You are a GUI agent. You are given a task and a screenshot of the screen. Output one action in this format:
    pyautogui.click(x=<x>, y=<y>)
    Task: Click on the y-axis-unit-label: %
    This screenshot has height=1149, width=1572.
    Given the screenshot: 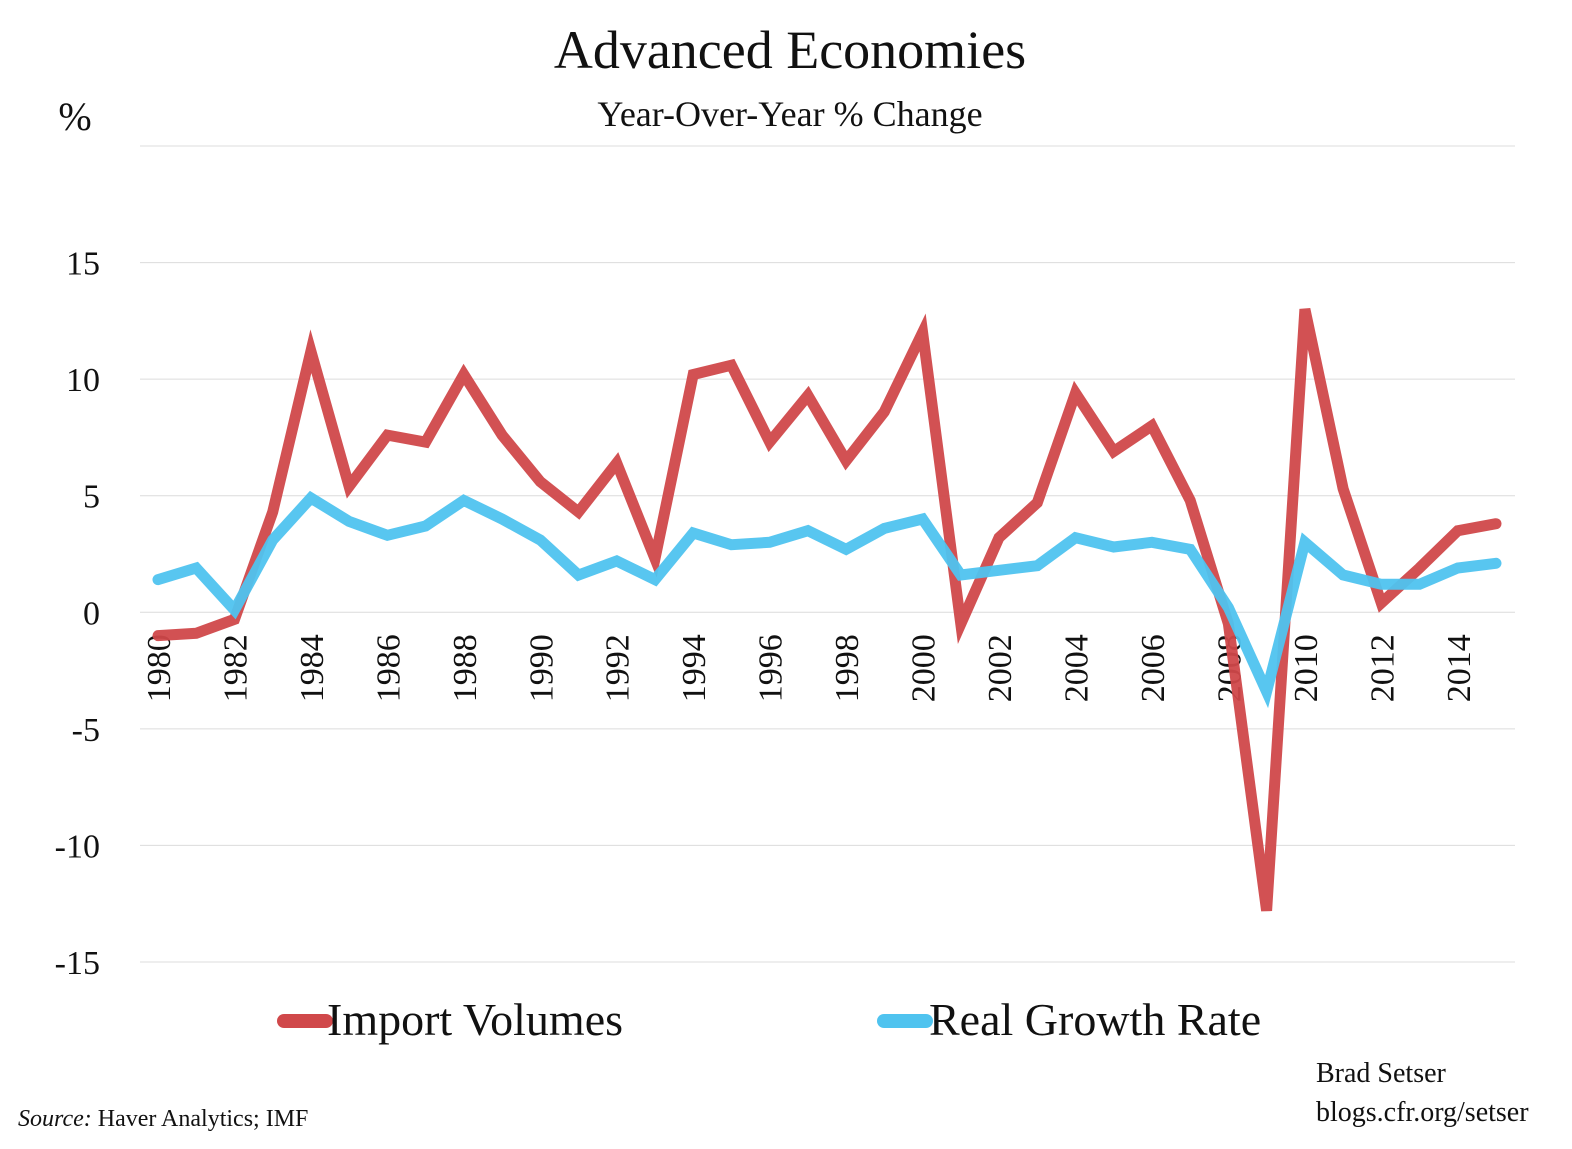 What is the action you would take?
    pyautogui.click(x=74, y=116)
    